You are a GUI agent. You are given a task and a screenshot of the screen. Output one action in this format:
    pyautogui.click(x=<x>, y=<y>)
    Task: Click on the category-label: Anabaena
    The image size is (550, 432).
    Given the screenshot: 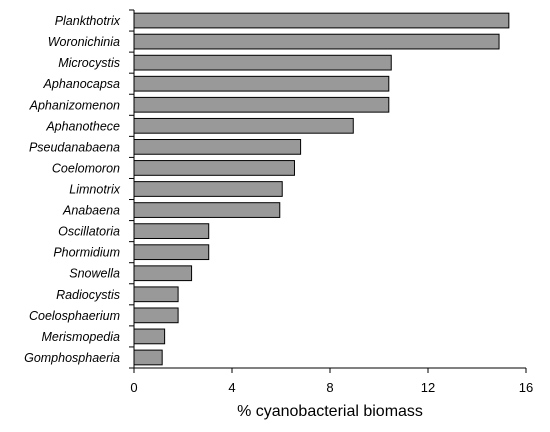 What is the action you would take?
    pyautogui.click(x=91, y=211)
    